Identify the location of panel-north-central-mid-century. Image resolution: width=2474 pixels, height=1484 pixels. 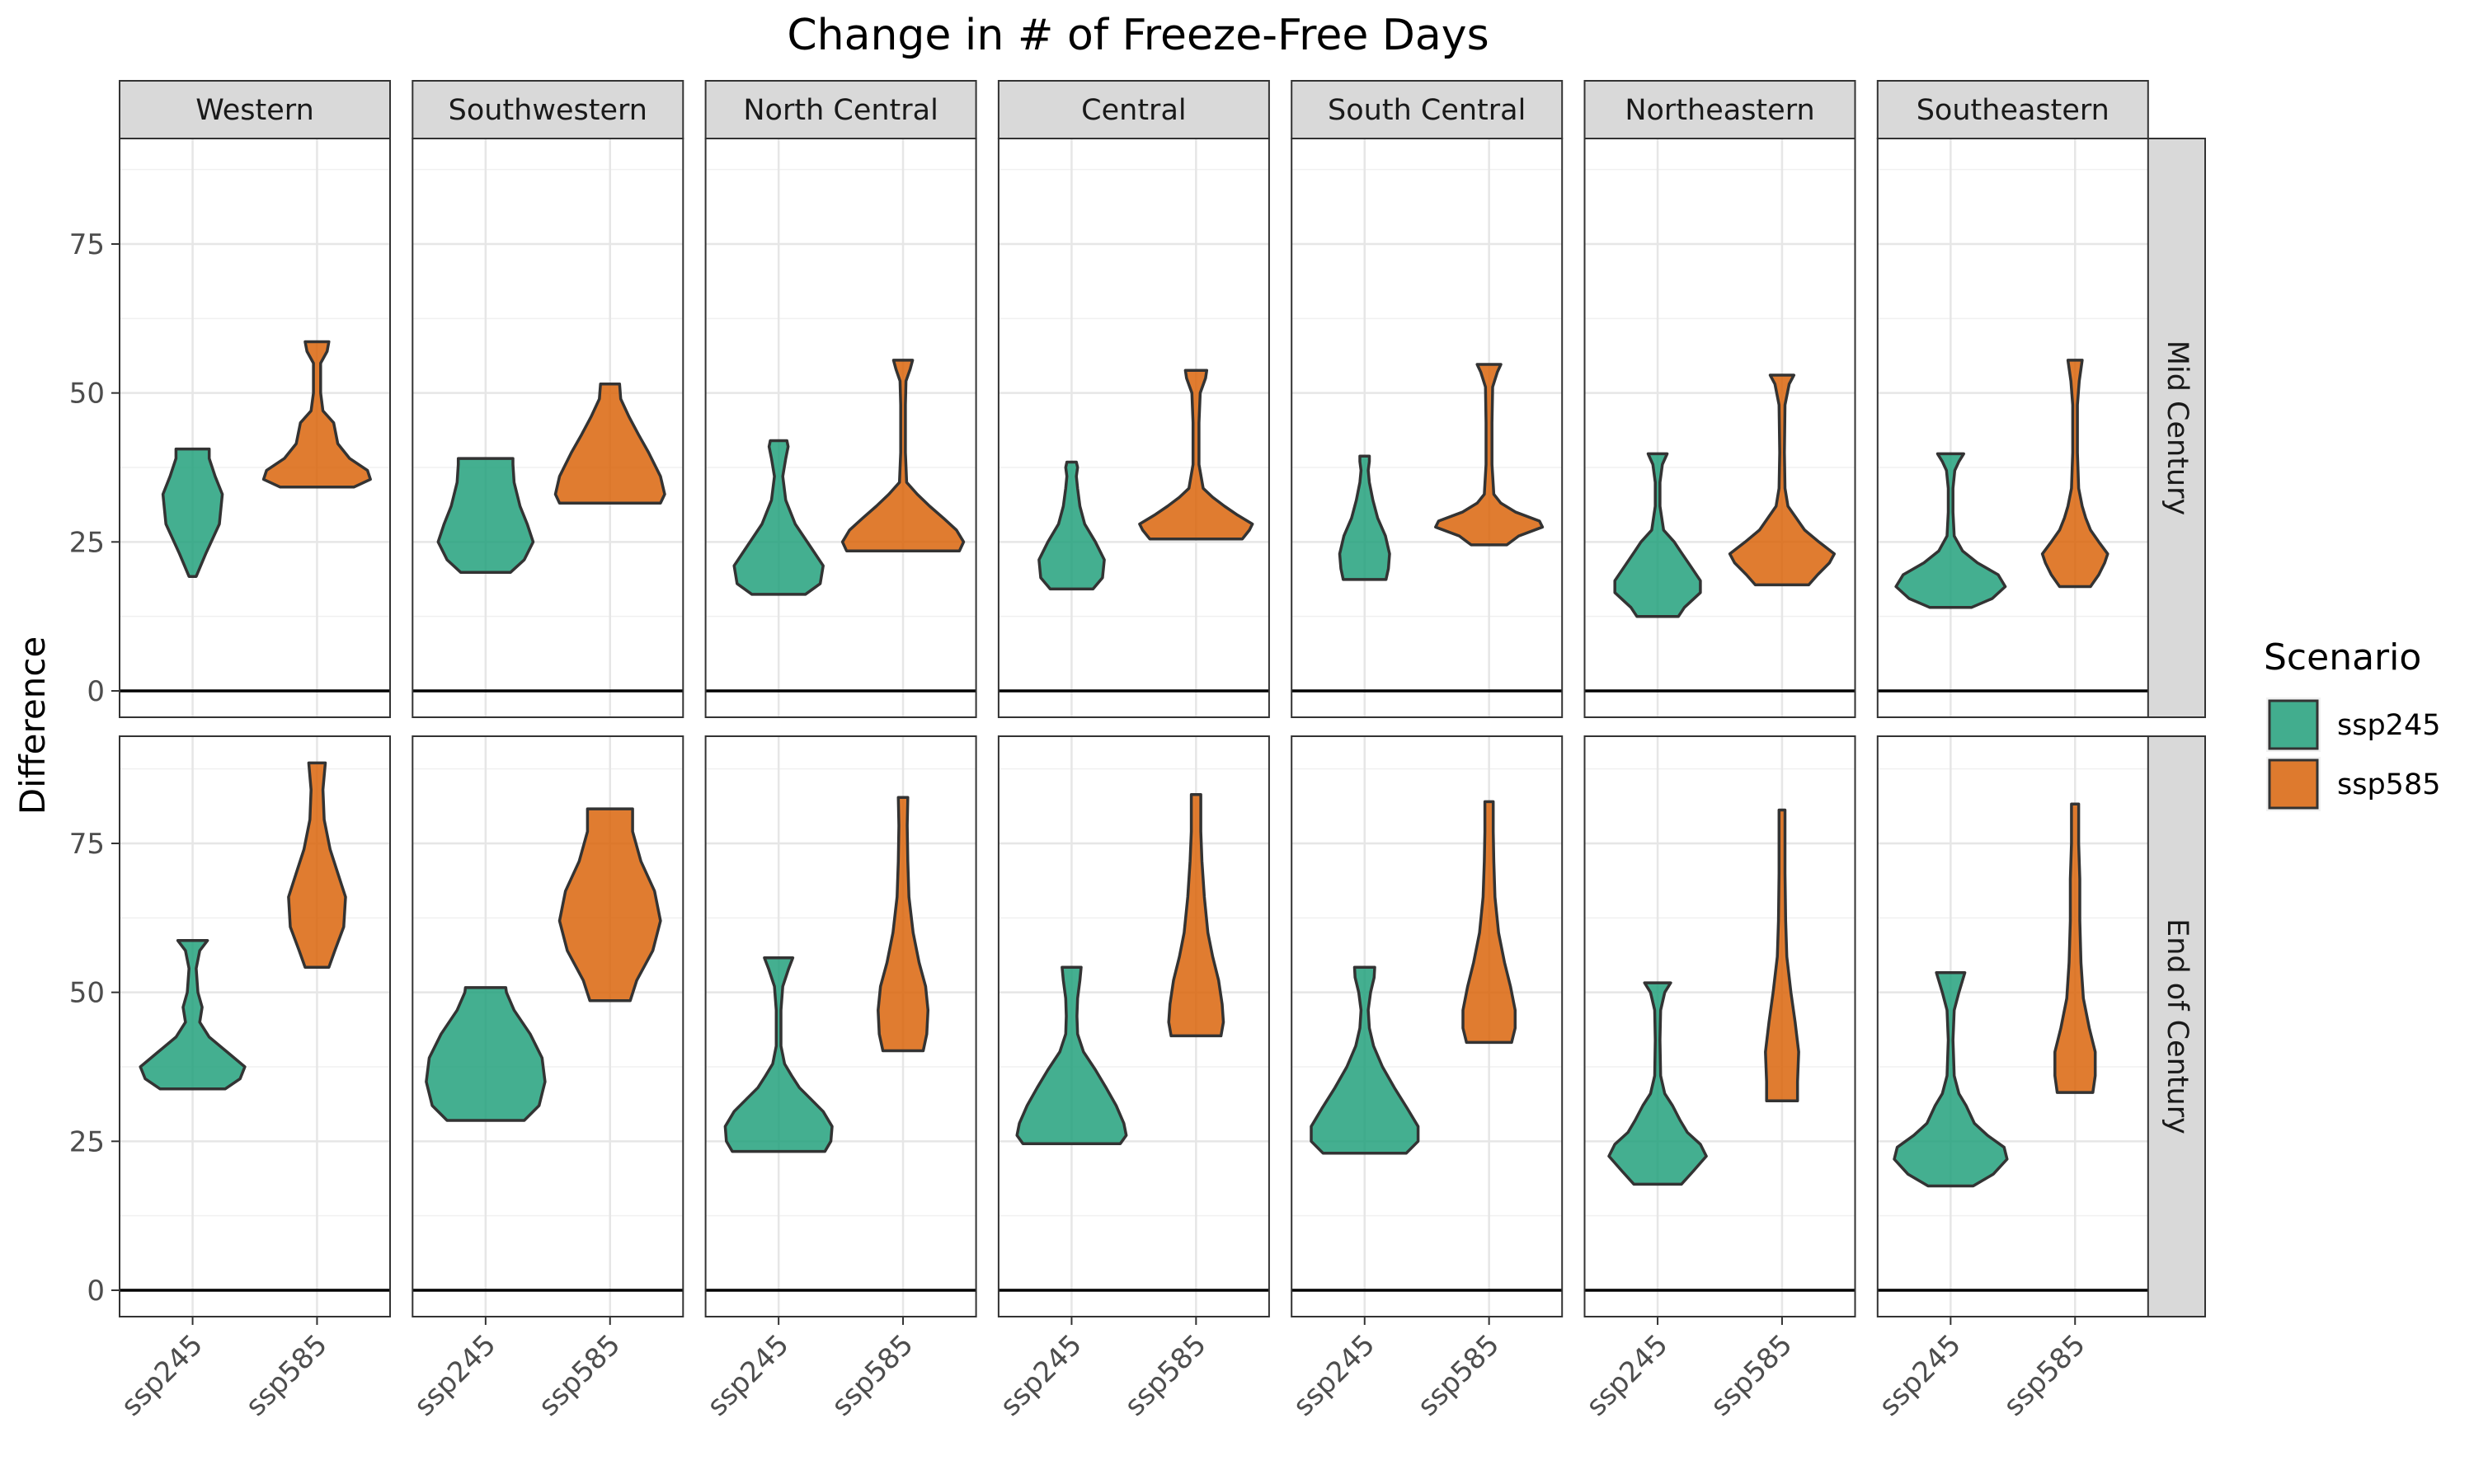
(840, 428).